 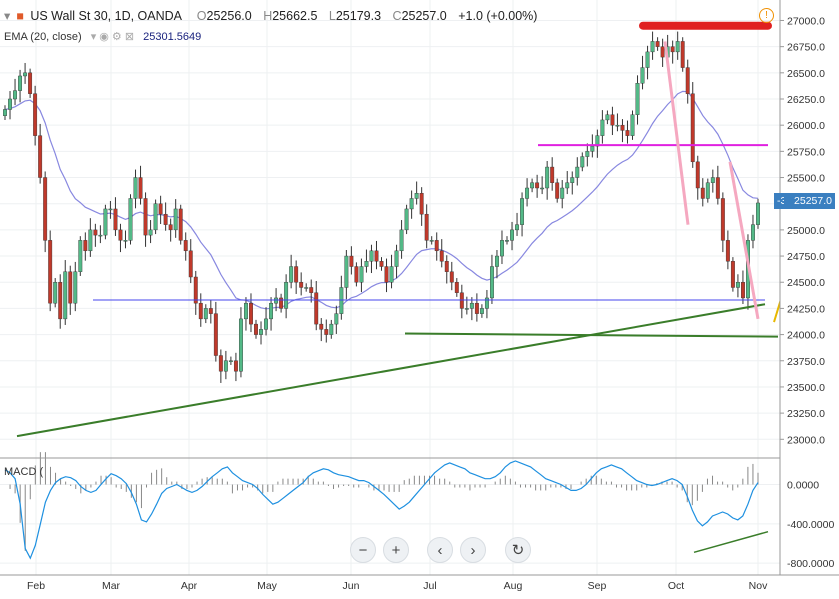 What do you see at coordinates (424, 16) in the screenshot?
I see `ohlc-close: 25257.0` at bounding box center [424, 16].